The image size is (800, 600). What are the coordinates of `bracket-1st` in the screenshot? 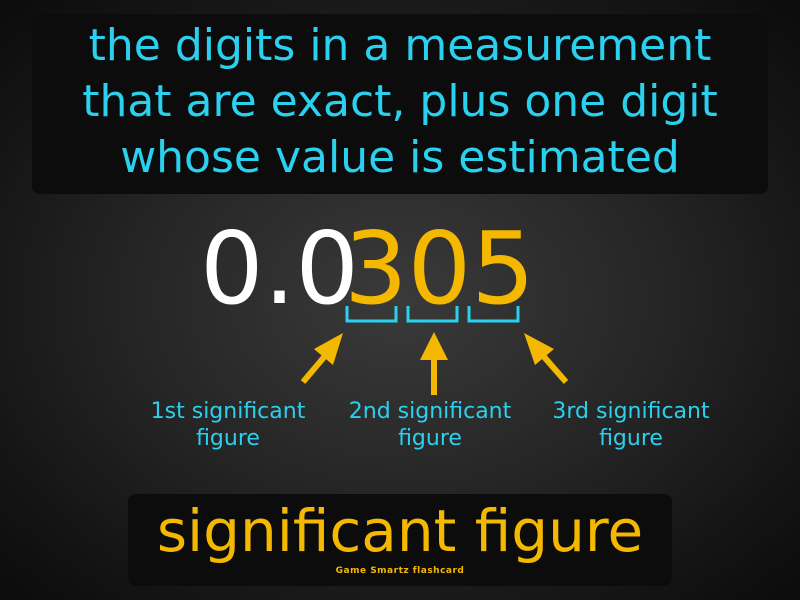 It's located at (371, 314).